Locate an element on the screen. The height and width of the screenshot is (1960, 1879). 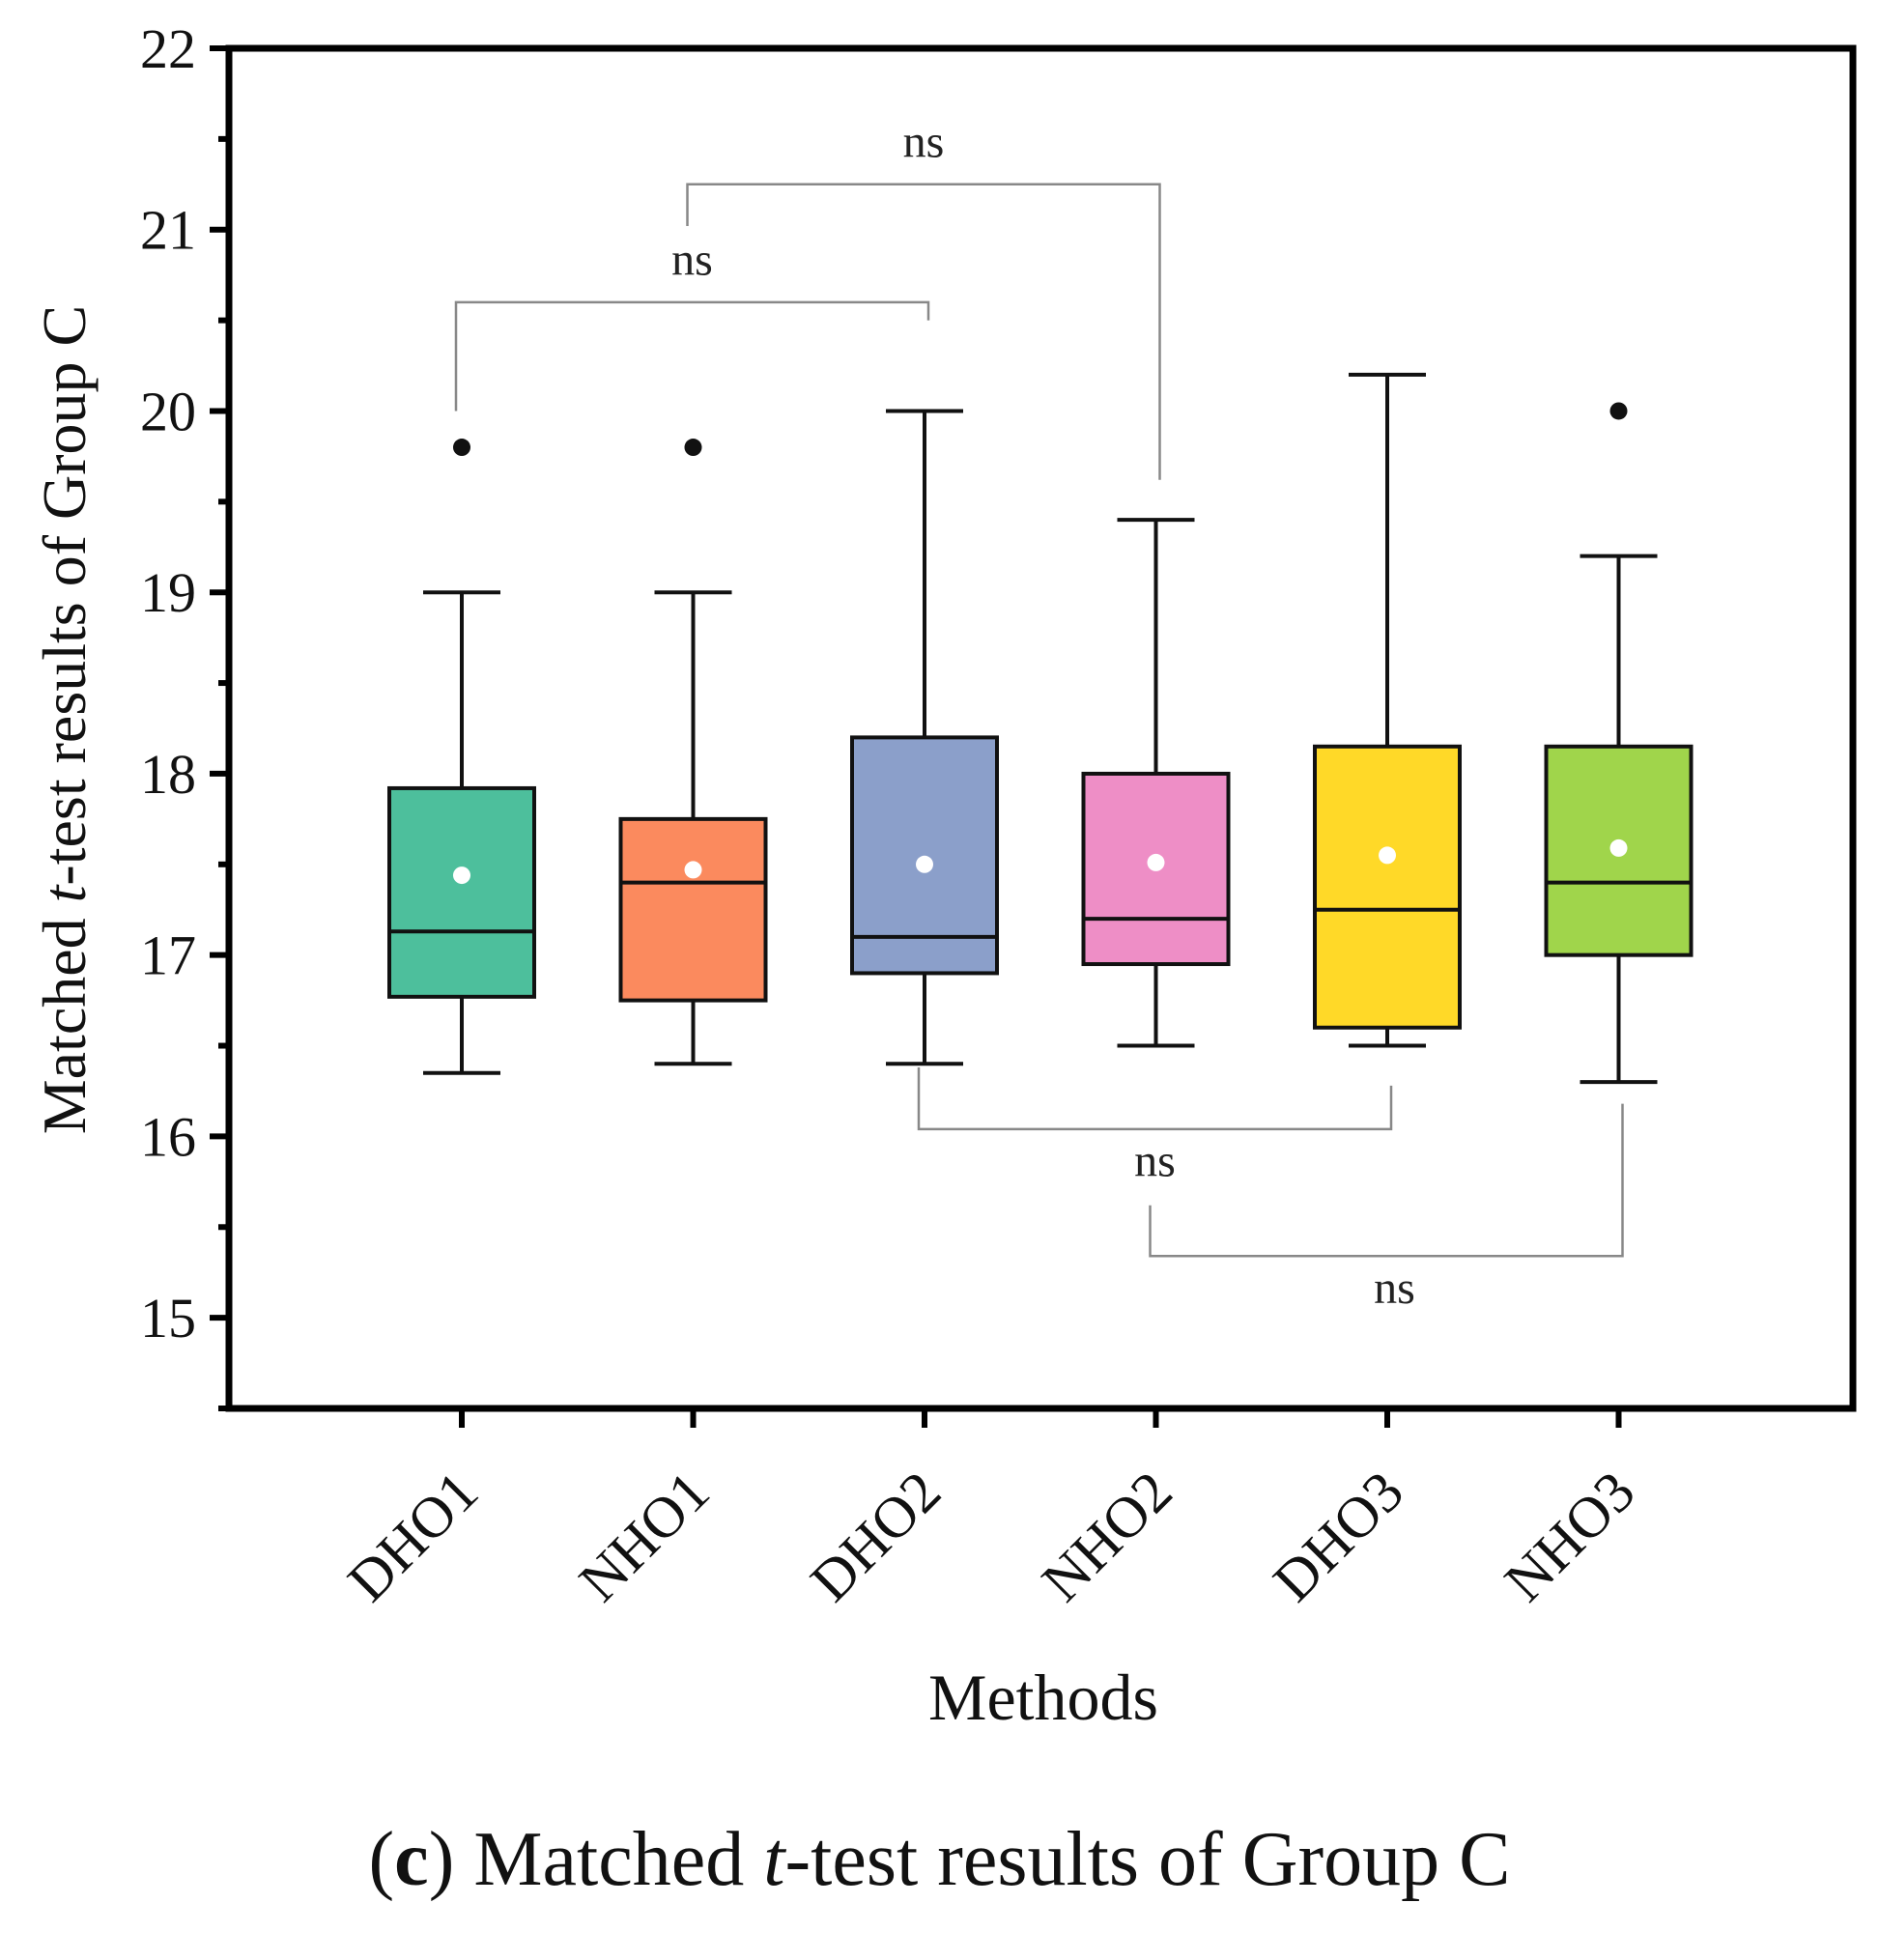
y-axis-label: Matched t-test results of Group C is located at coordinates (64, 720).